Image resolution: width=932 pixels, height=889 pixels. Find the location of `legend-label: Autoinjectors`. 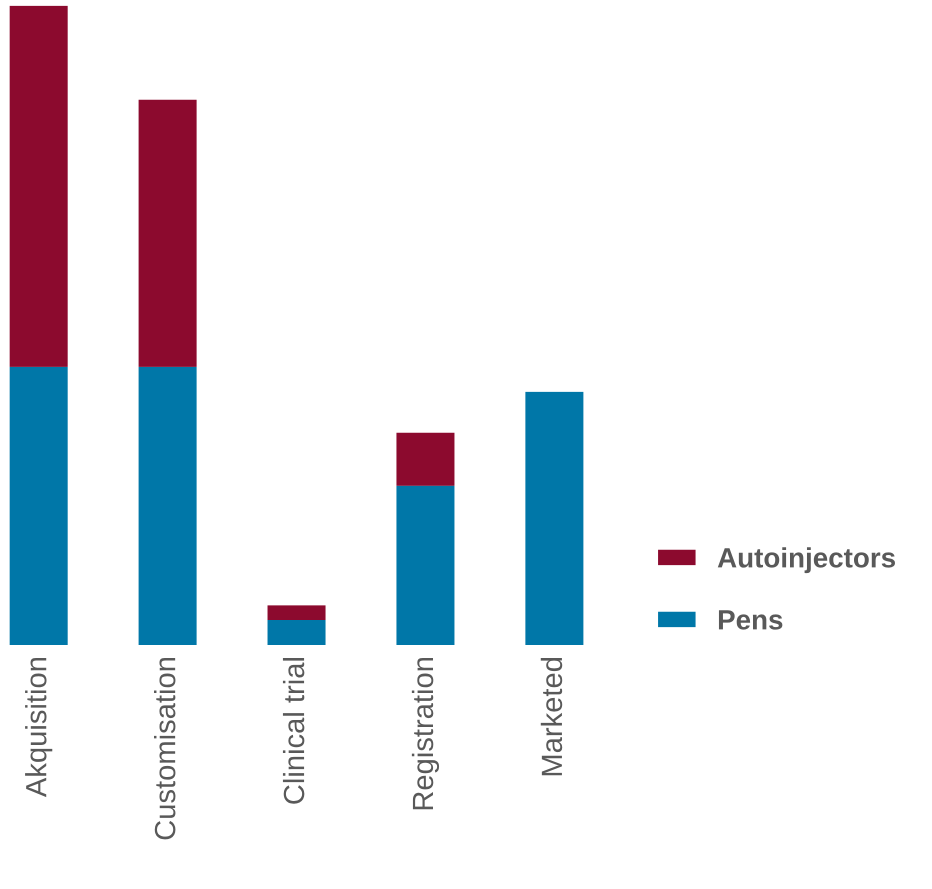

legend-label: Autoinjectors is located at coordinates (806, 560).